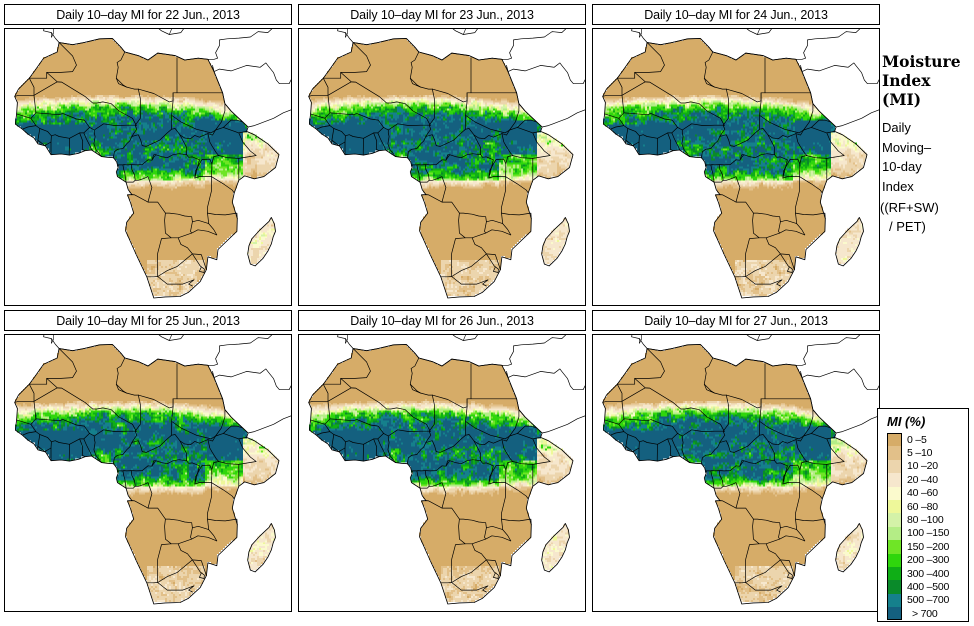  What do you see at coordinates (902, 99) in the screenshot?
I see `figure-title-line: (MI)` at bounding box center [902, 99].